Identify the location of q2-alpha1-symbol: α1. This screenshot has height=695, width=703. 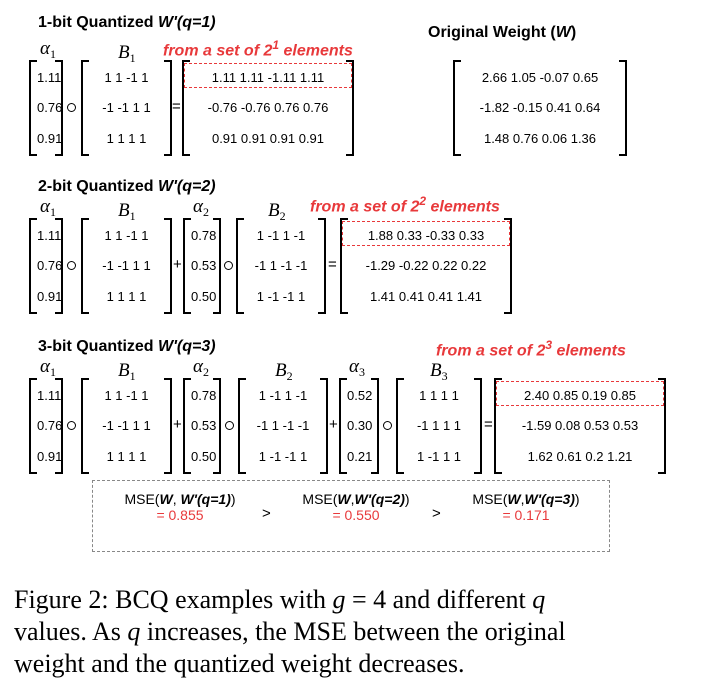
(48, 207).